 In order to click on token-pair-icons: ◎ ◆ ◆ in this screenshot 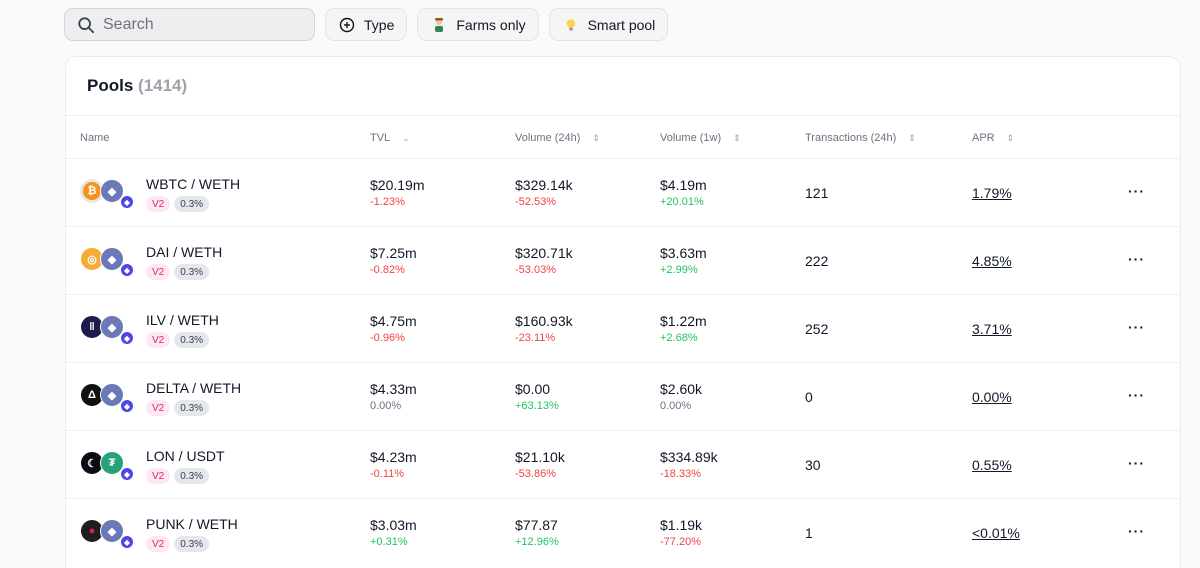, I will do `click(108, 264)`.